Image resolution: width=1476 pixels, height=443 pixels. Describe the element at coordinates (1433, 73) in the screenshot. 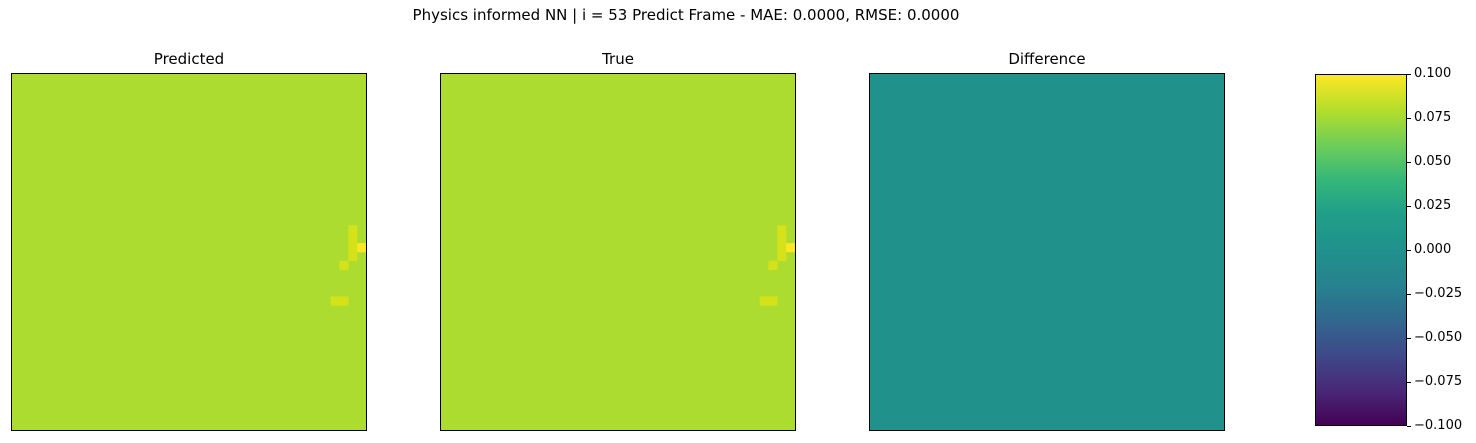

I see `colorbar-tick-label: 0.100` at that location.